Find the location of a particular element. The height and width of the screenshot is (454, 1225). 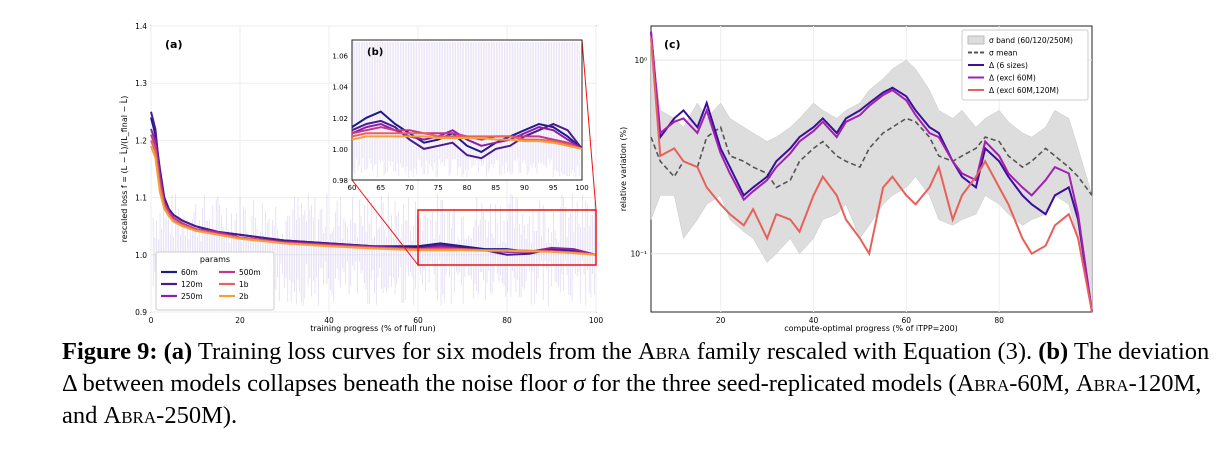

caption-abra-2: Abra is located at coordinates (983, 383).